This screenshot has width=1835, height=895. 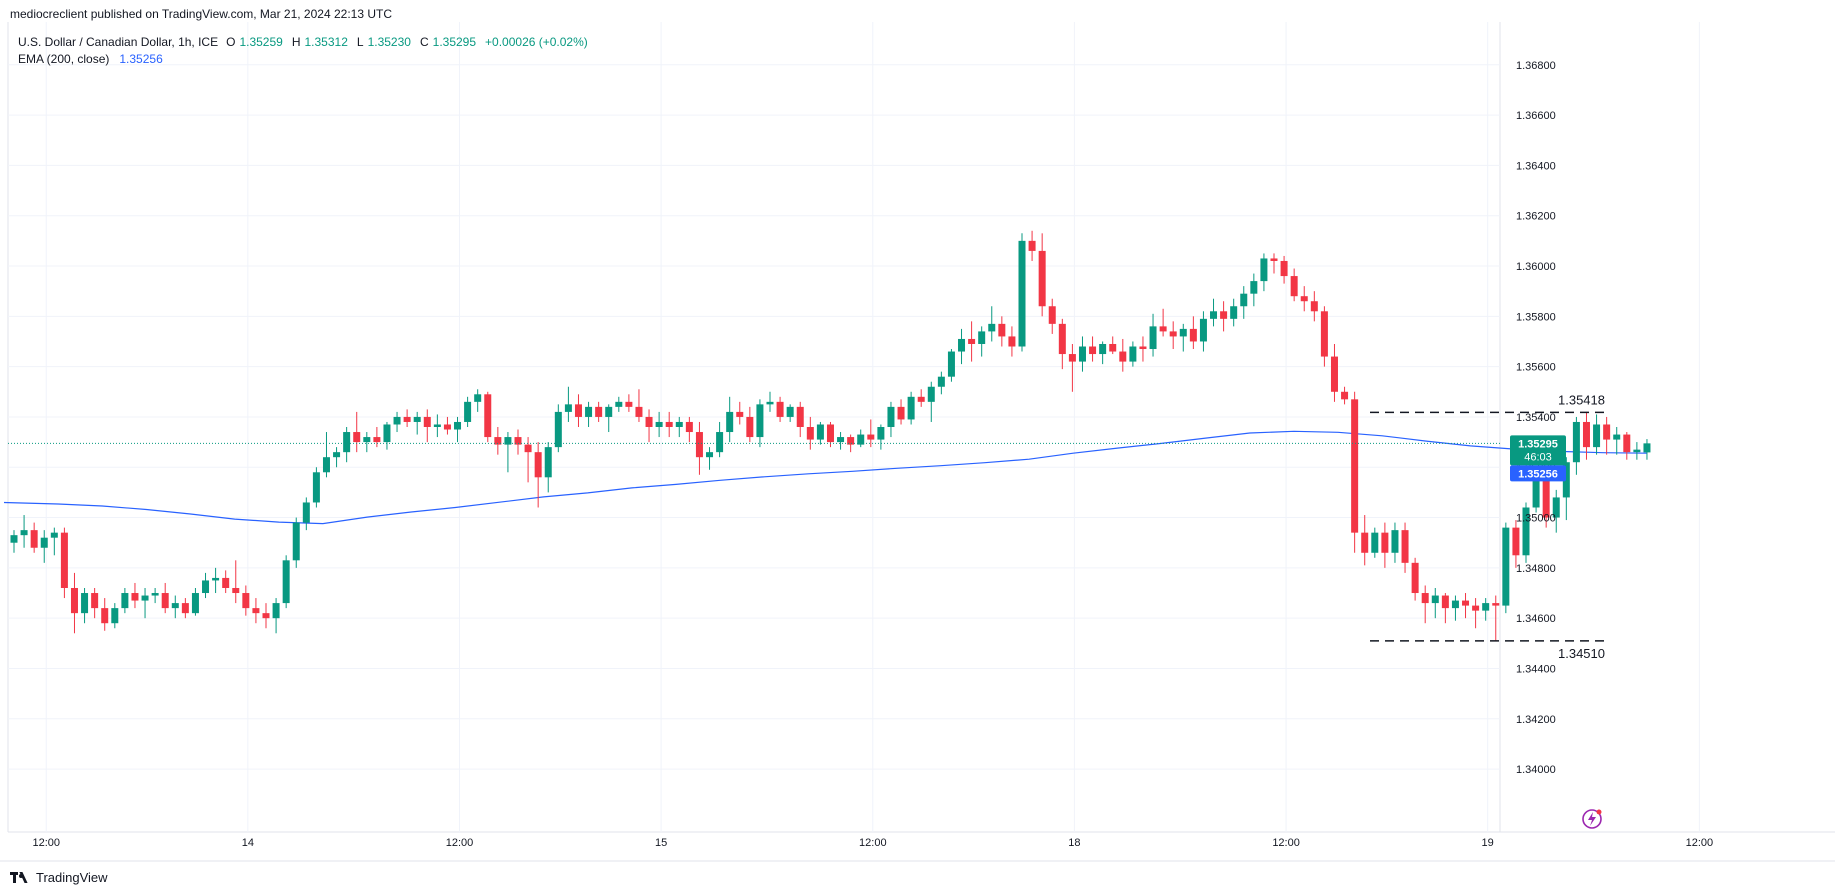 What do you see at coordinates (1536, 166) in the screenshot?
I see `price-tick-label: 1.36400` at bounding box center [1536, 166].